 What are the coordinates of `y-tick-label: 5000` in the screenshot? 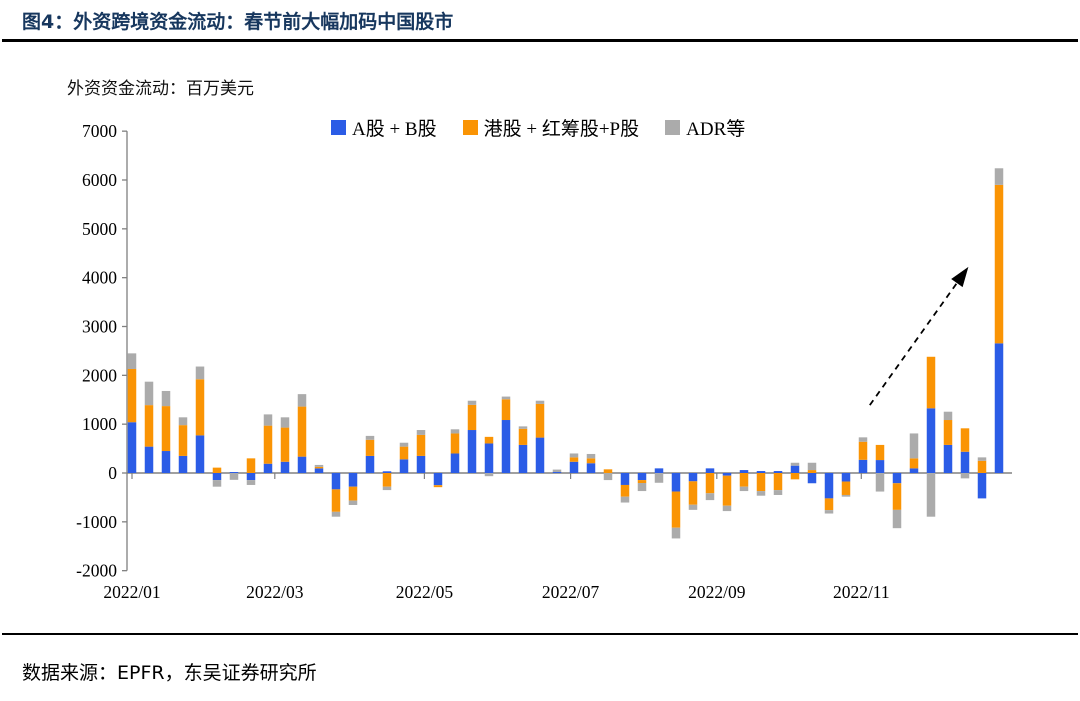 It's located at (99, 229).